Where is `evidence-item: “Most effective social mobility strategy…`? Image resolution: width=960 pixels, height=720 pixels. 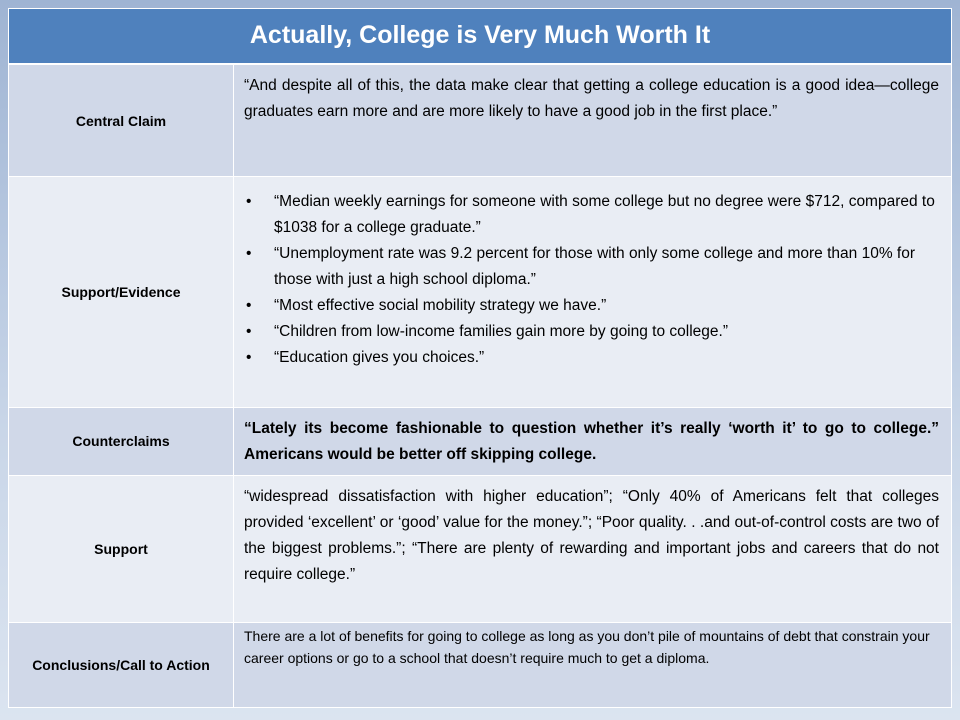
evidence-item: “Most effective social mobility strategy… is located at coordinates (592, 306).